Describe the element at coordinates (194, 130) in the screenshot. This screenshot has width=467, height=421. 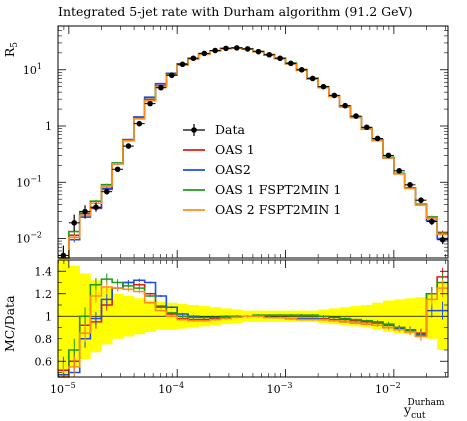
I see `legend-swatch-marker` at that location.